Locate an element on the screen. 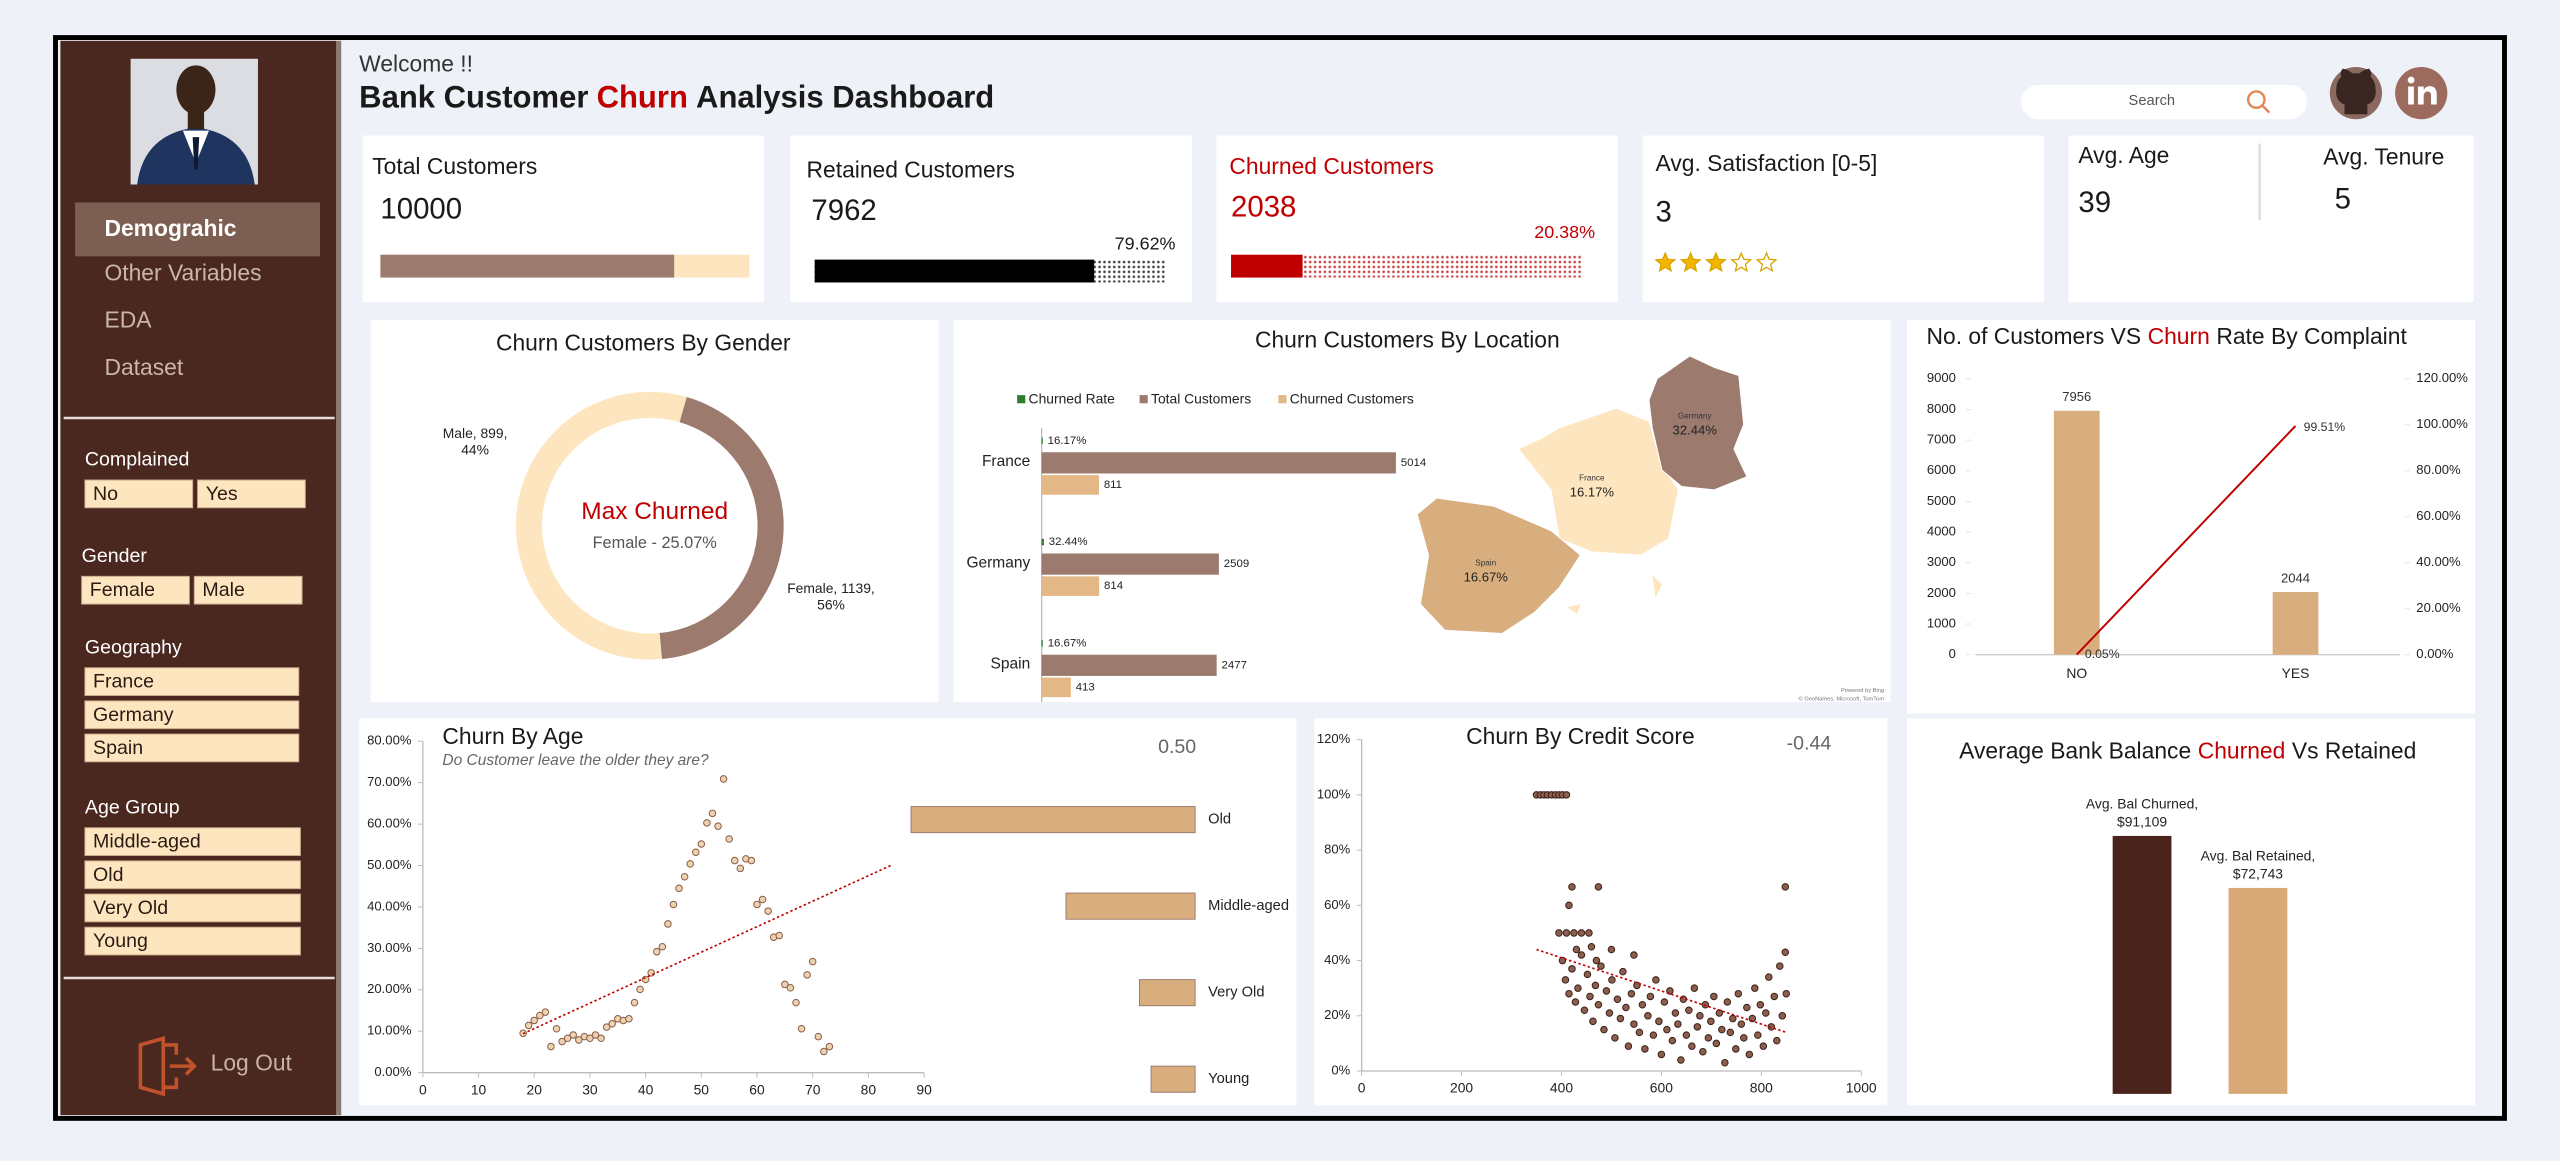  kpi-value: 39 is located at coordinates (2094, 202).